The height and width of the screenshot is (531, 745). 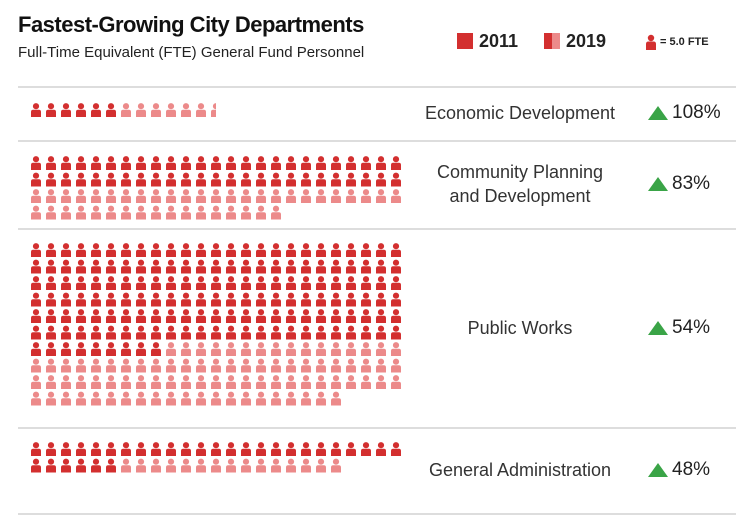 I want to click on legend-2019-label: 2019, so click(x=586, y=40).